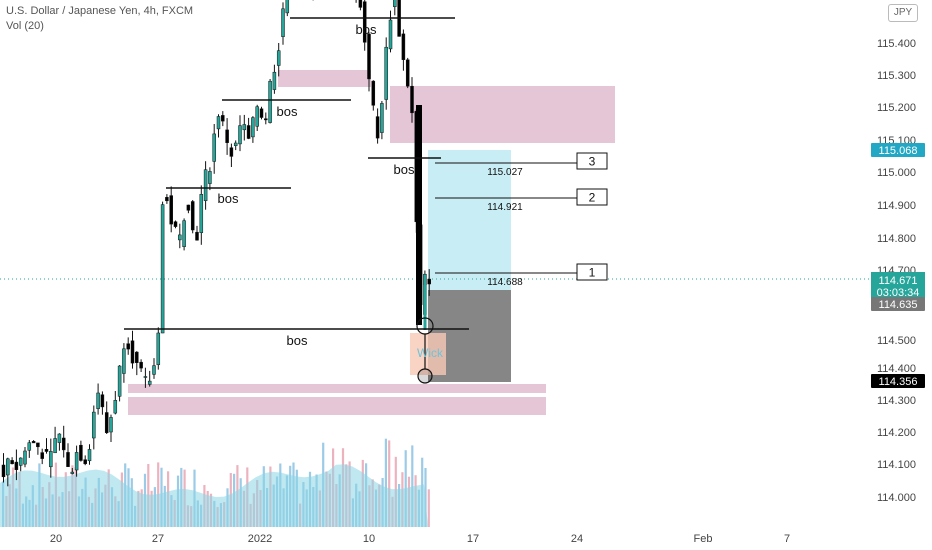 This screenshot has height=550, width=932. What do you see at coordinates (896, 173) in the screenshot?
I see `y-tick-label: 115.000` at bounding box center [896, 173].